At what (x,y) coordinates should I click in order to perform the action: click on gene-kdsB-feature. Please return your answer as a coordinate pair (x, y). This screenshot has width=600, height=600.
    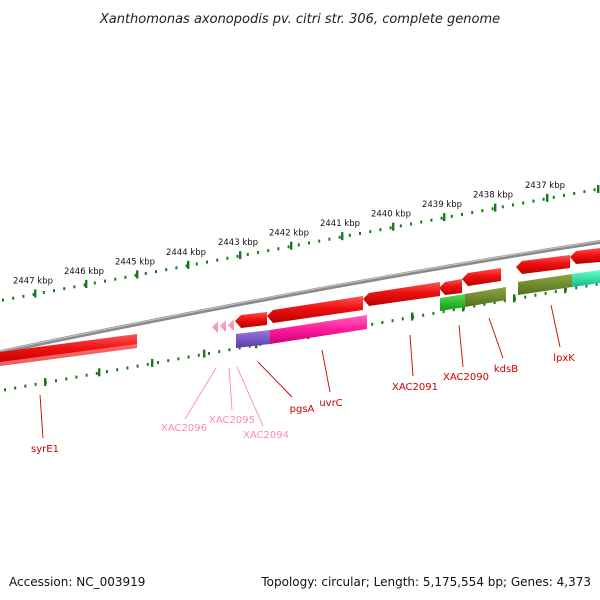
    Looking at the image, I should click on (481, 277).